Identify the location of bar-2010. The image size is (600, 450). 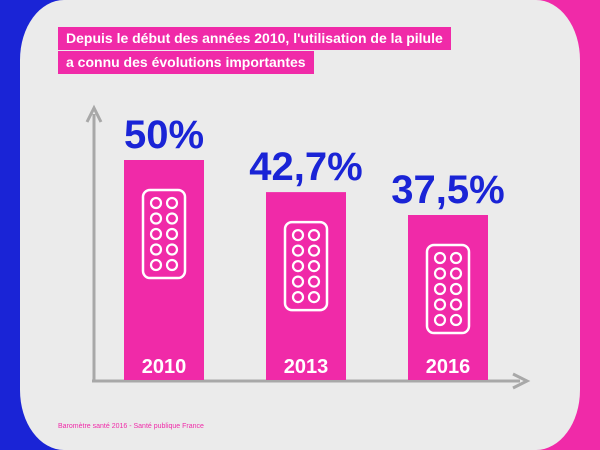
(164, 270).